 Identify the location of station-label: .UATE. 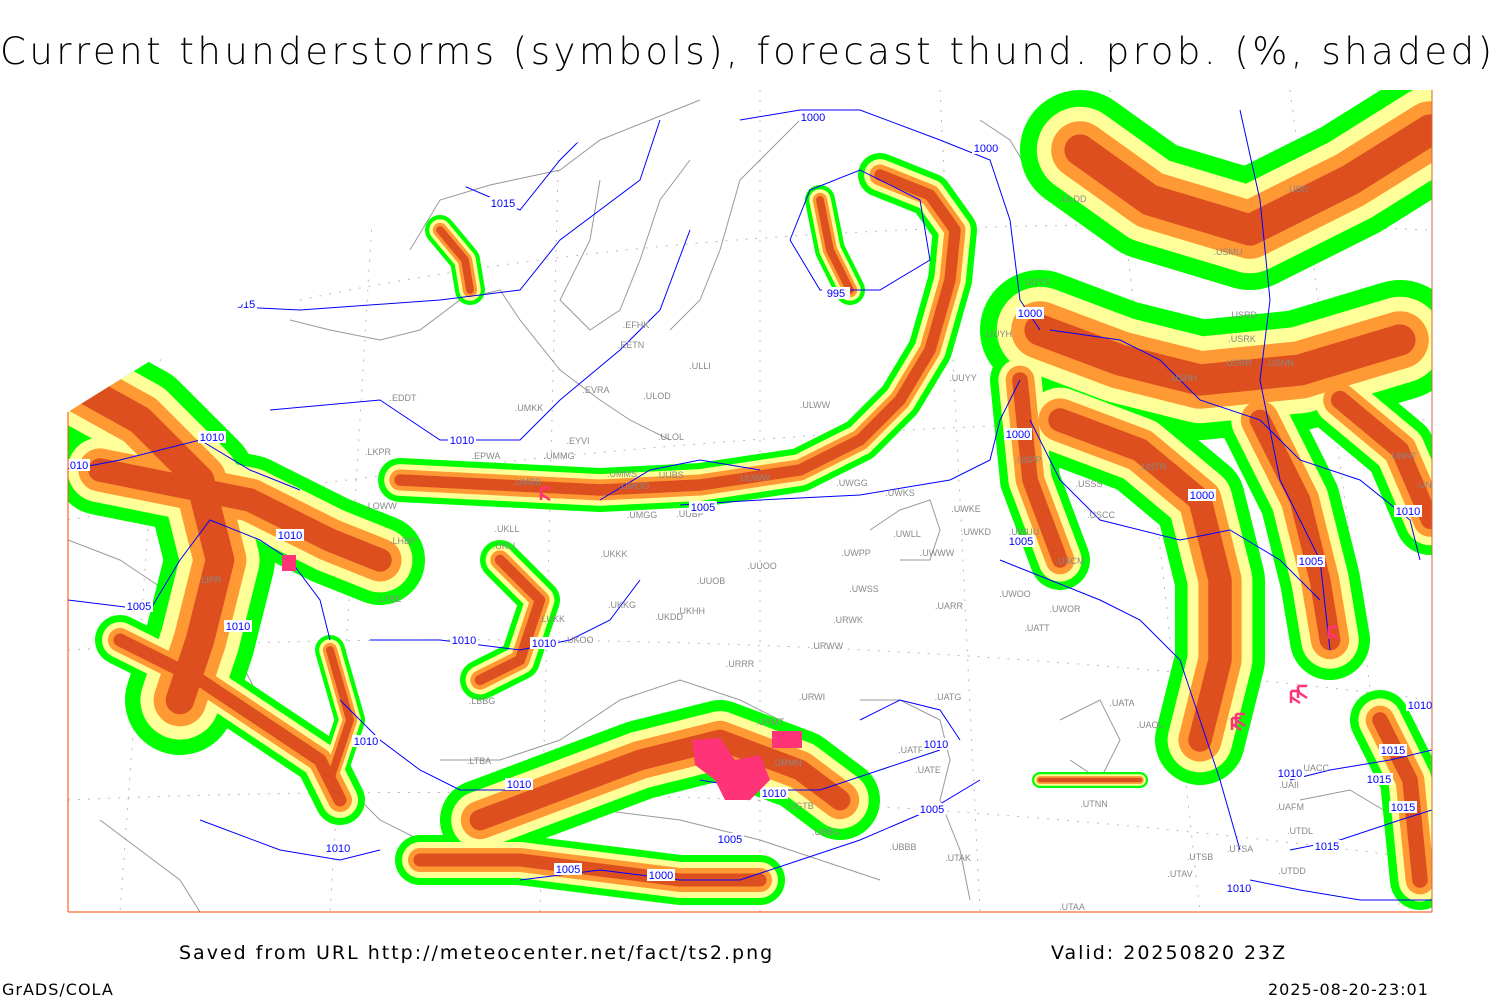
(928, 770).